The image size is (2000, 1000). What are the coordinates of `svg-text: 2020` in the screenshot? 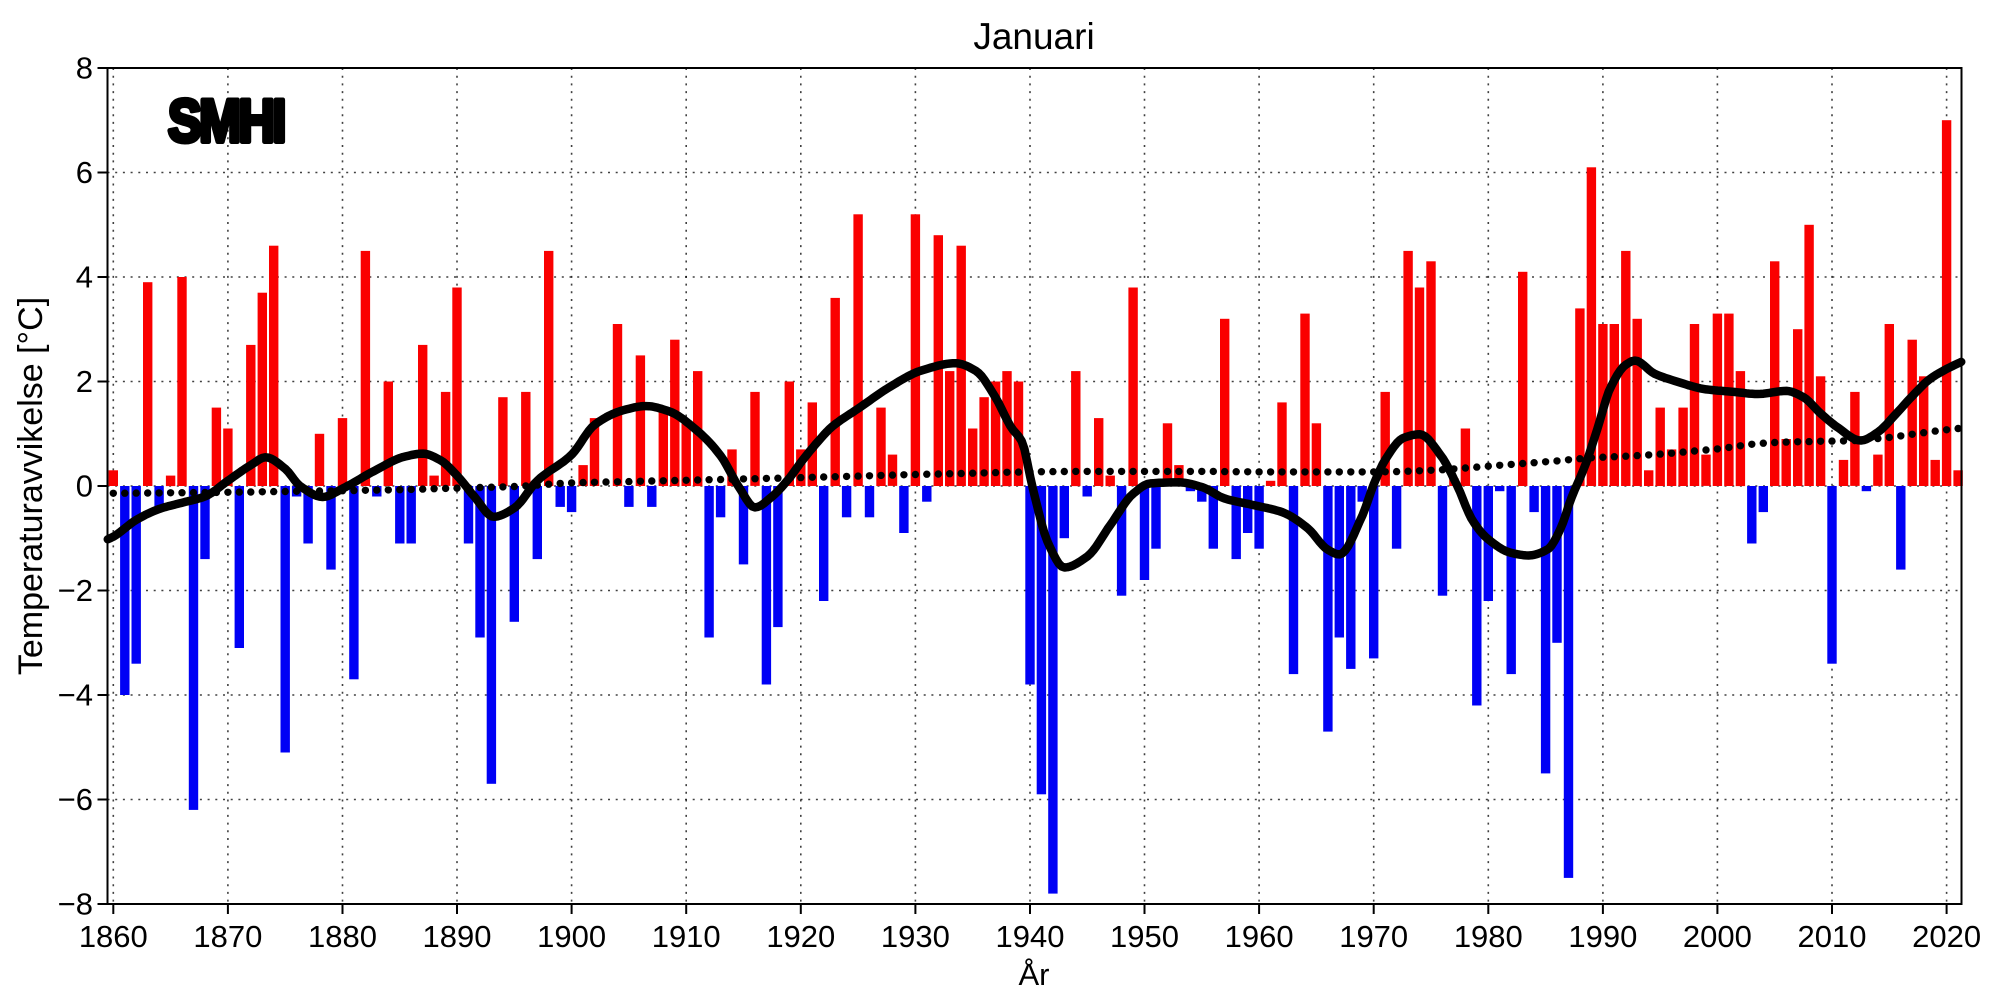 It's located at (1946, 936).